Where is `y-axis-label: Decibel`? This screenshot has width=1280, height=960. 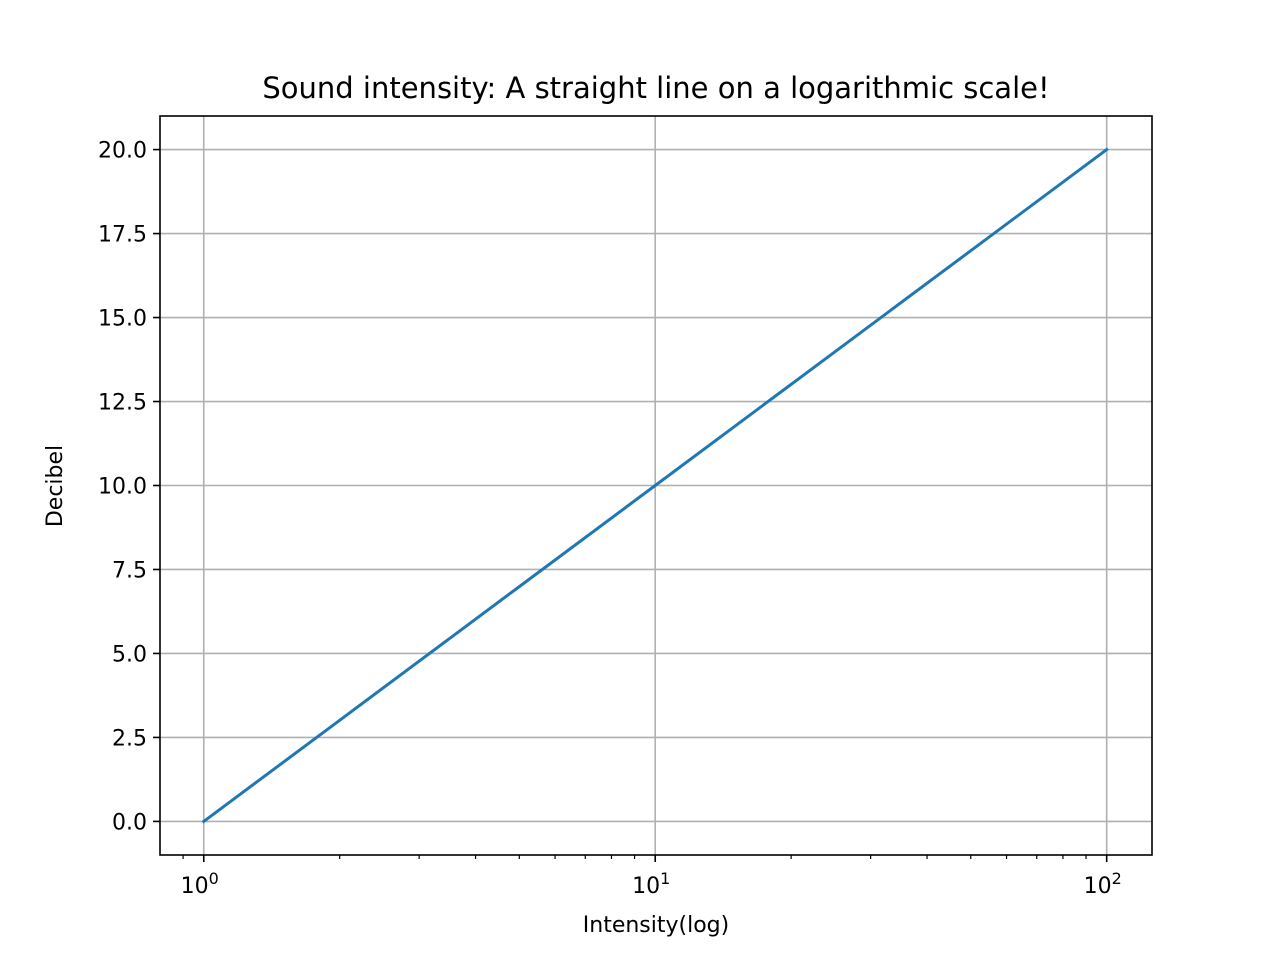 y-axis-label: Decibel is located at coordinates (55, 486).